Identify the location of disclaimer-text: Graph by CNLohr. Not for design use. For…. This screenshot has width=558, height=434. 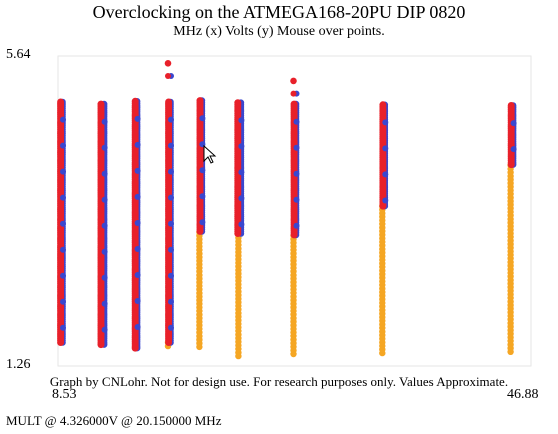
(279, 381).